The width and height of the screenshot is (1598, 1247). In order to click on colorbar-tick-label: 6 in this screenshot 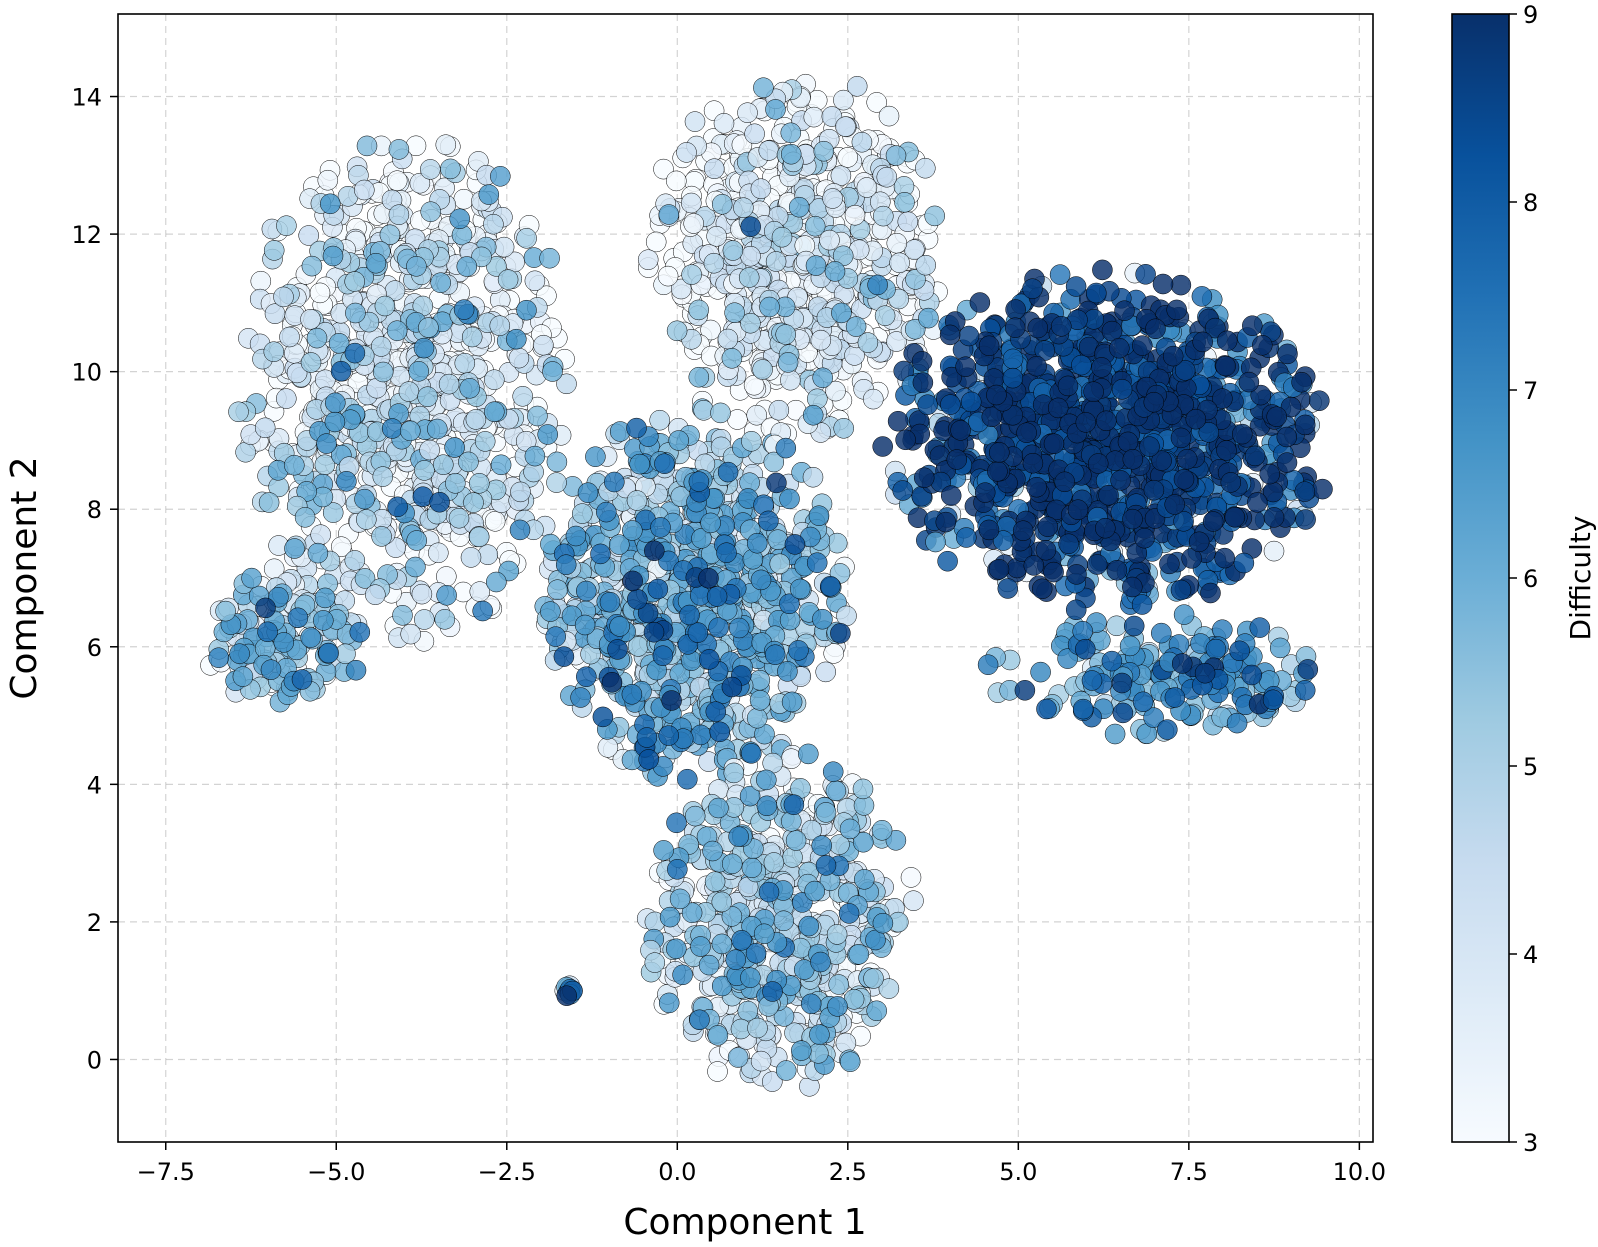, I will do `click(1530, 579)`.